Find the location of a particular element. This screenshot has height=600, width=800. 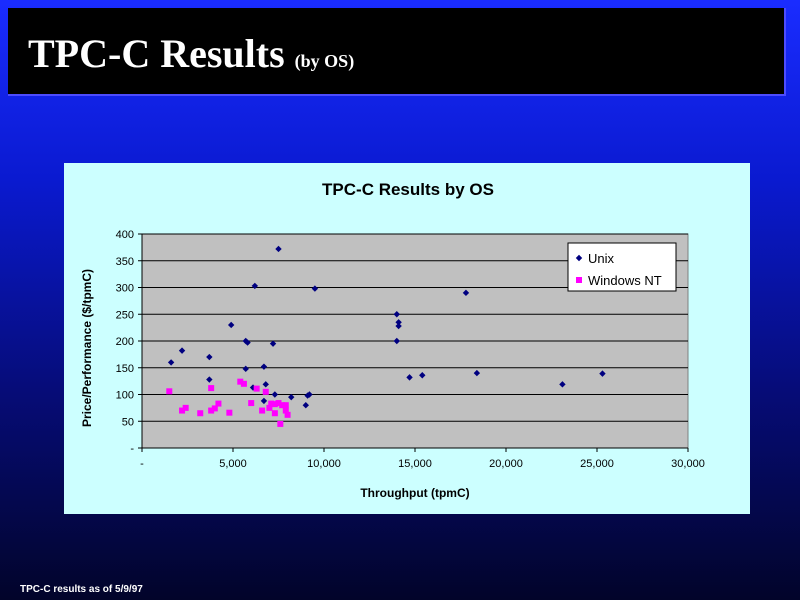

x-tick-label: 20,000 is located at coordinates (506, 464).